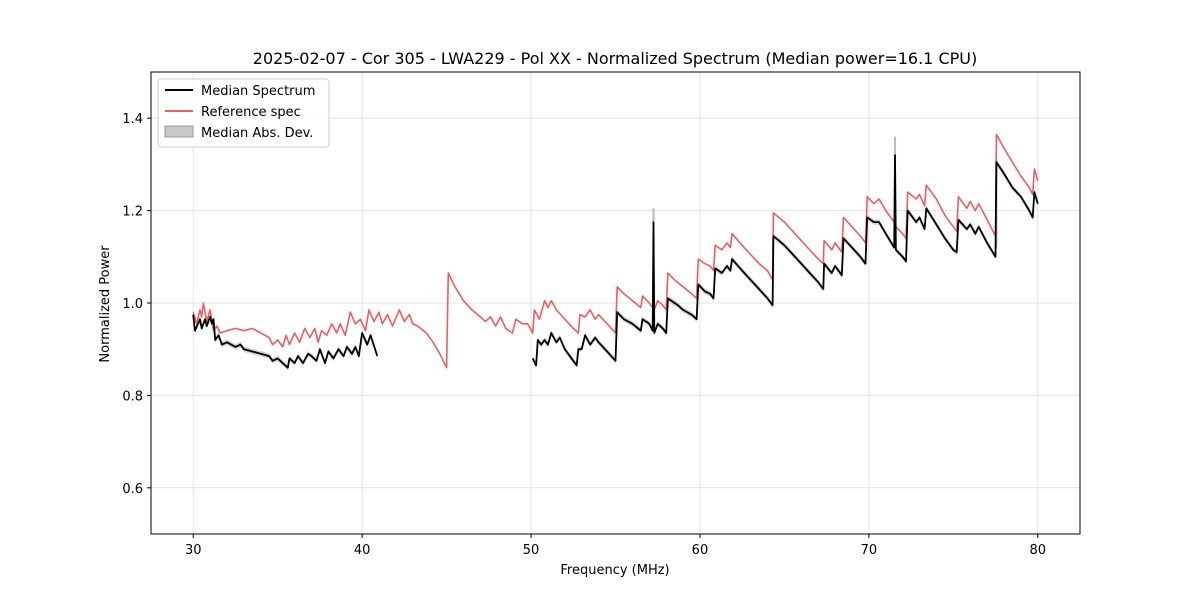  Describe the element at coordinates (193, 550) in the screenshot. I see `x-tick-label: 30` at that location.